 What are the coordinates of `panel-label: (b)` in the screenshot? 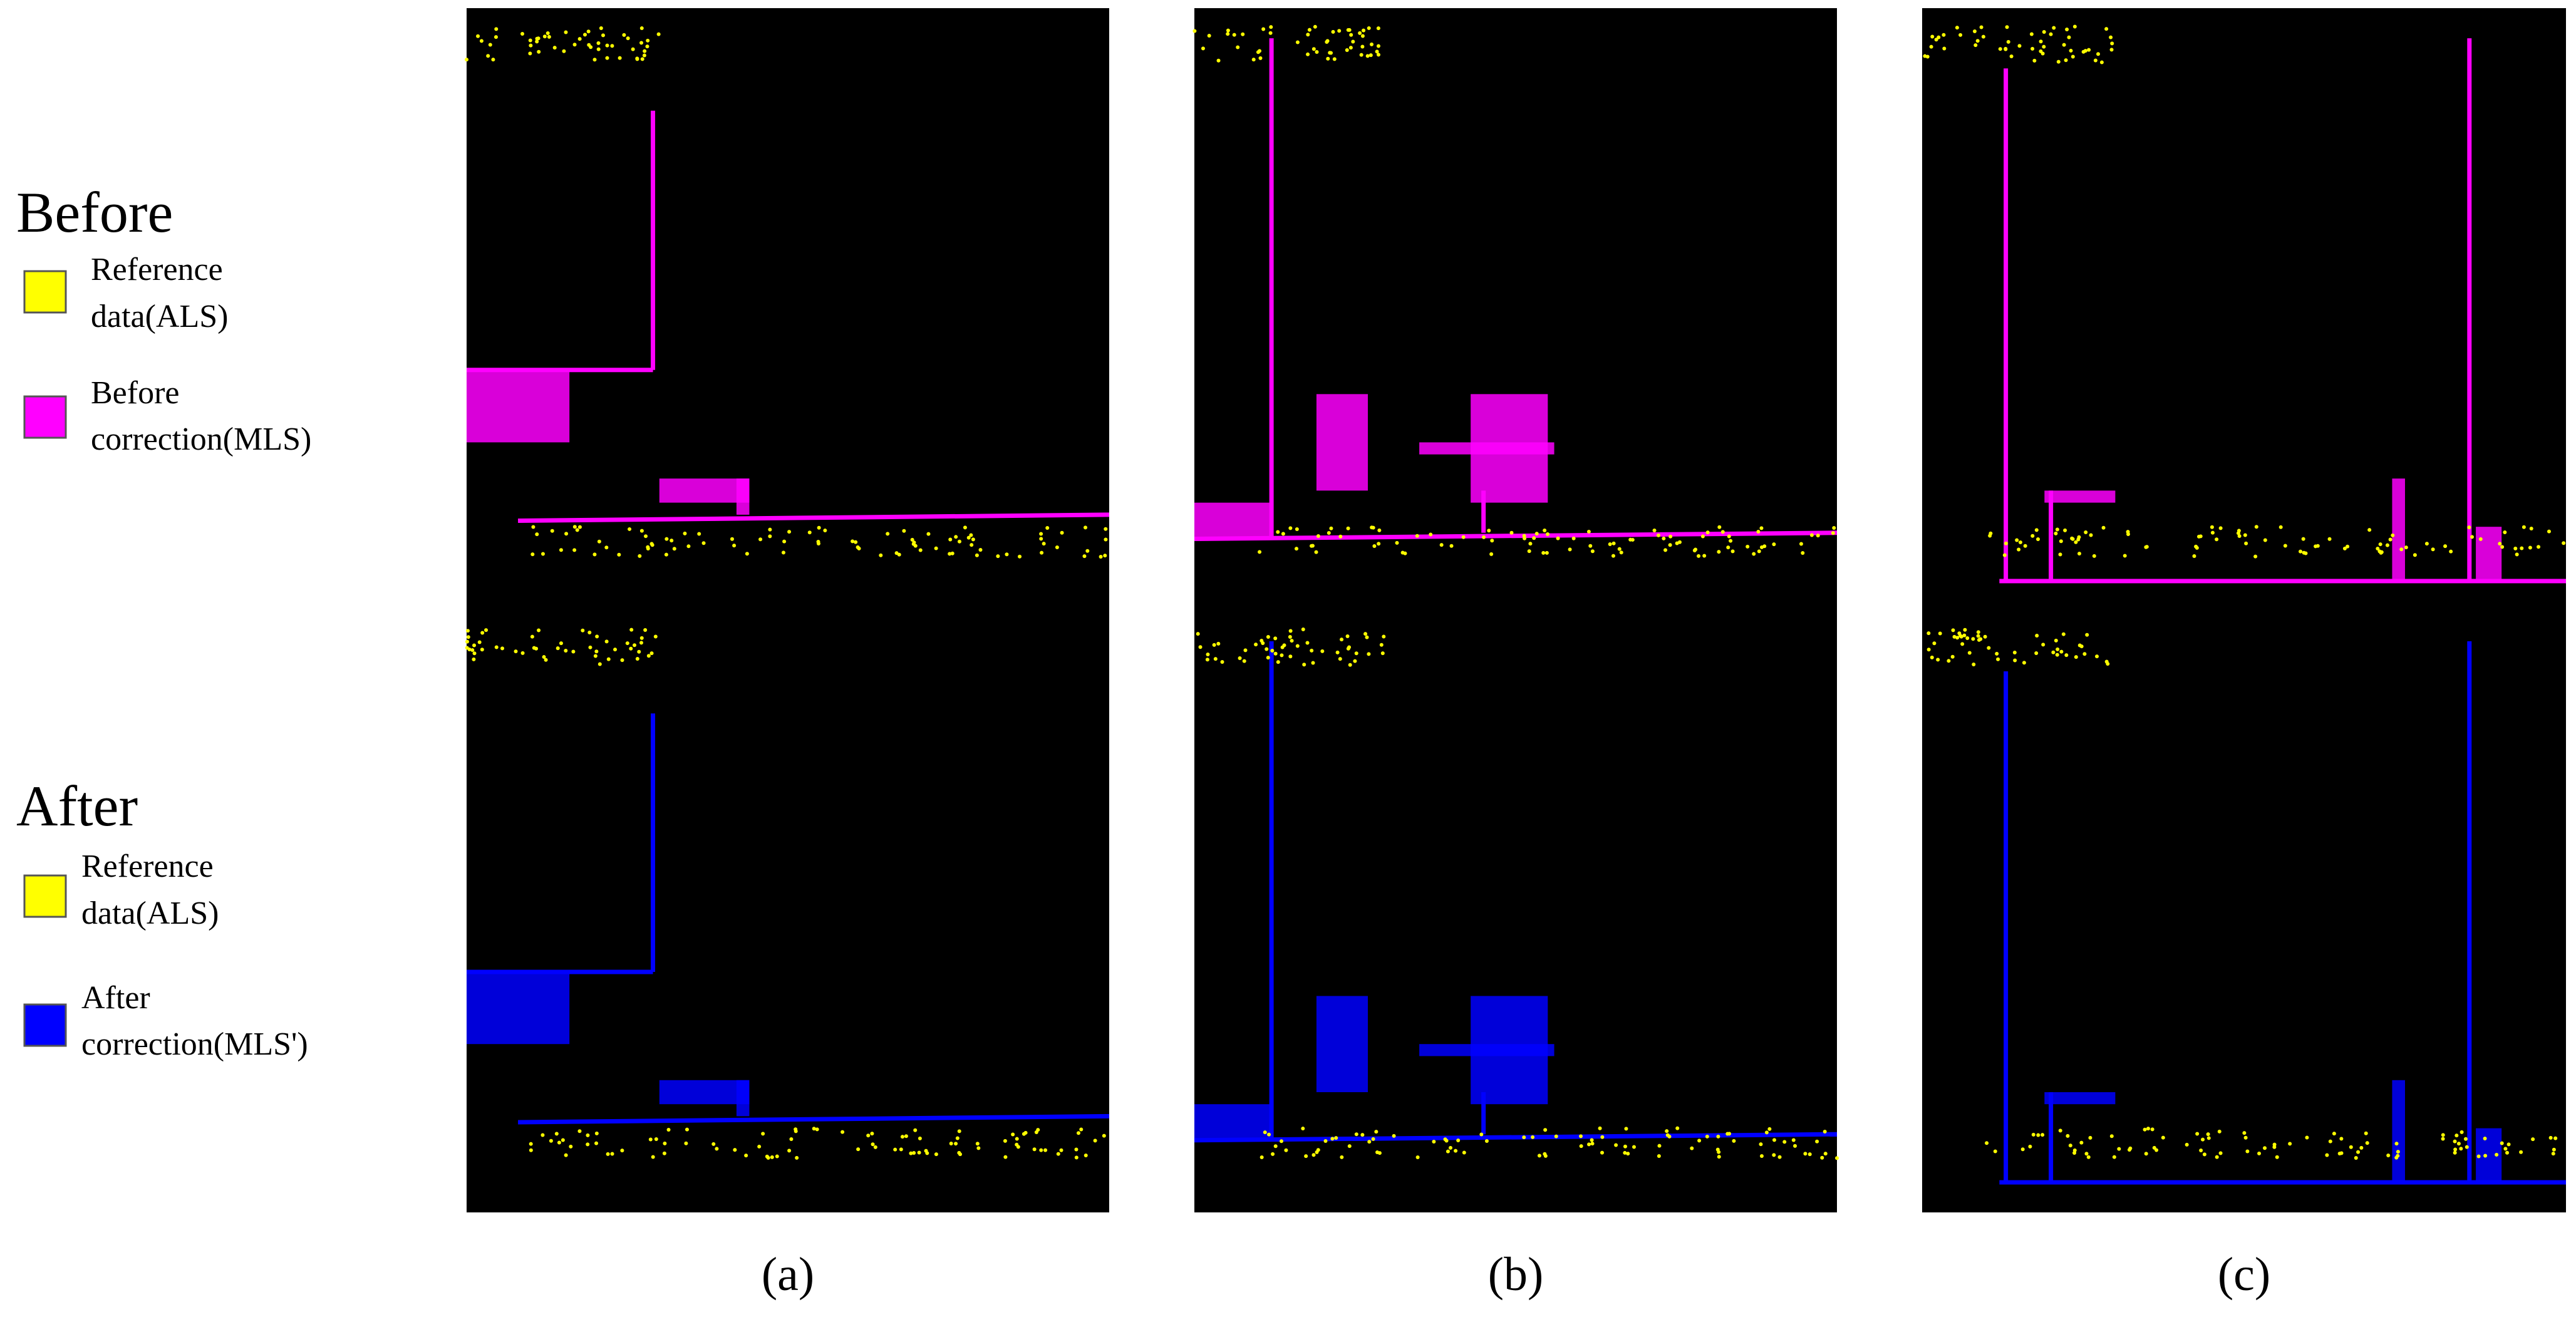 It's located at (1516, 1274).